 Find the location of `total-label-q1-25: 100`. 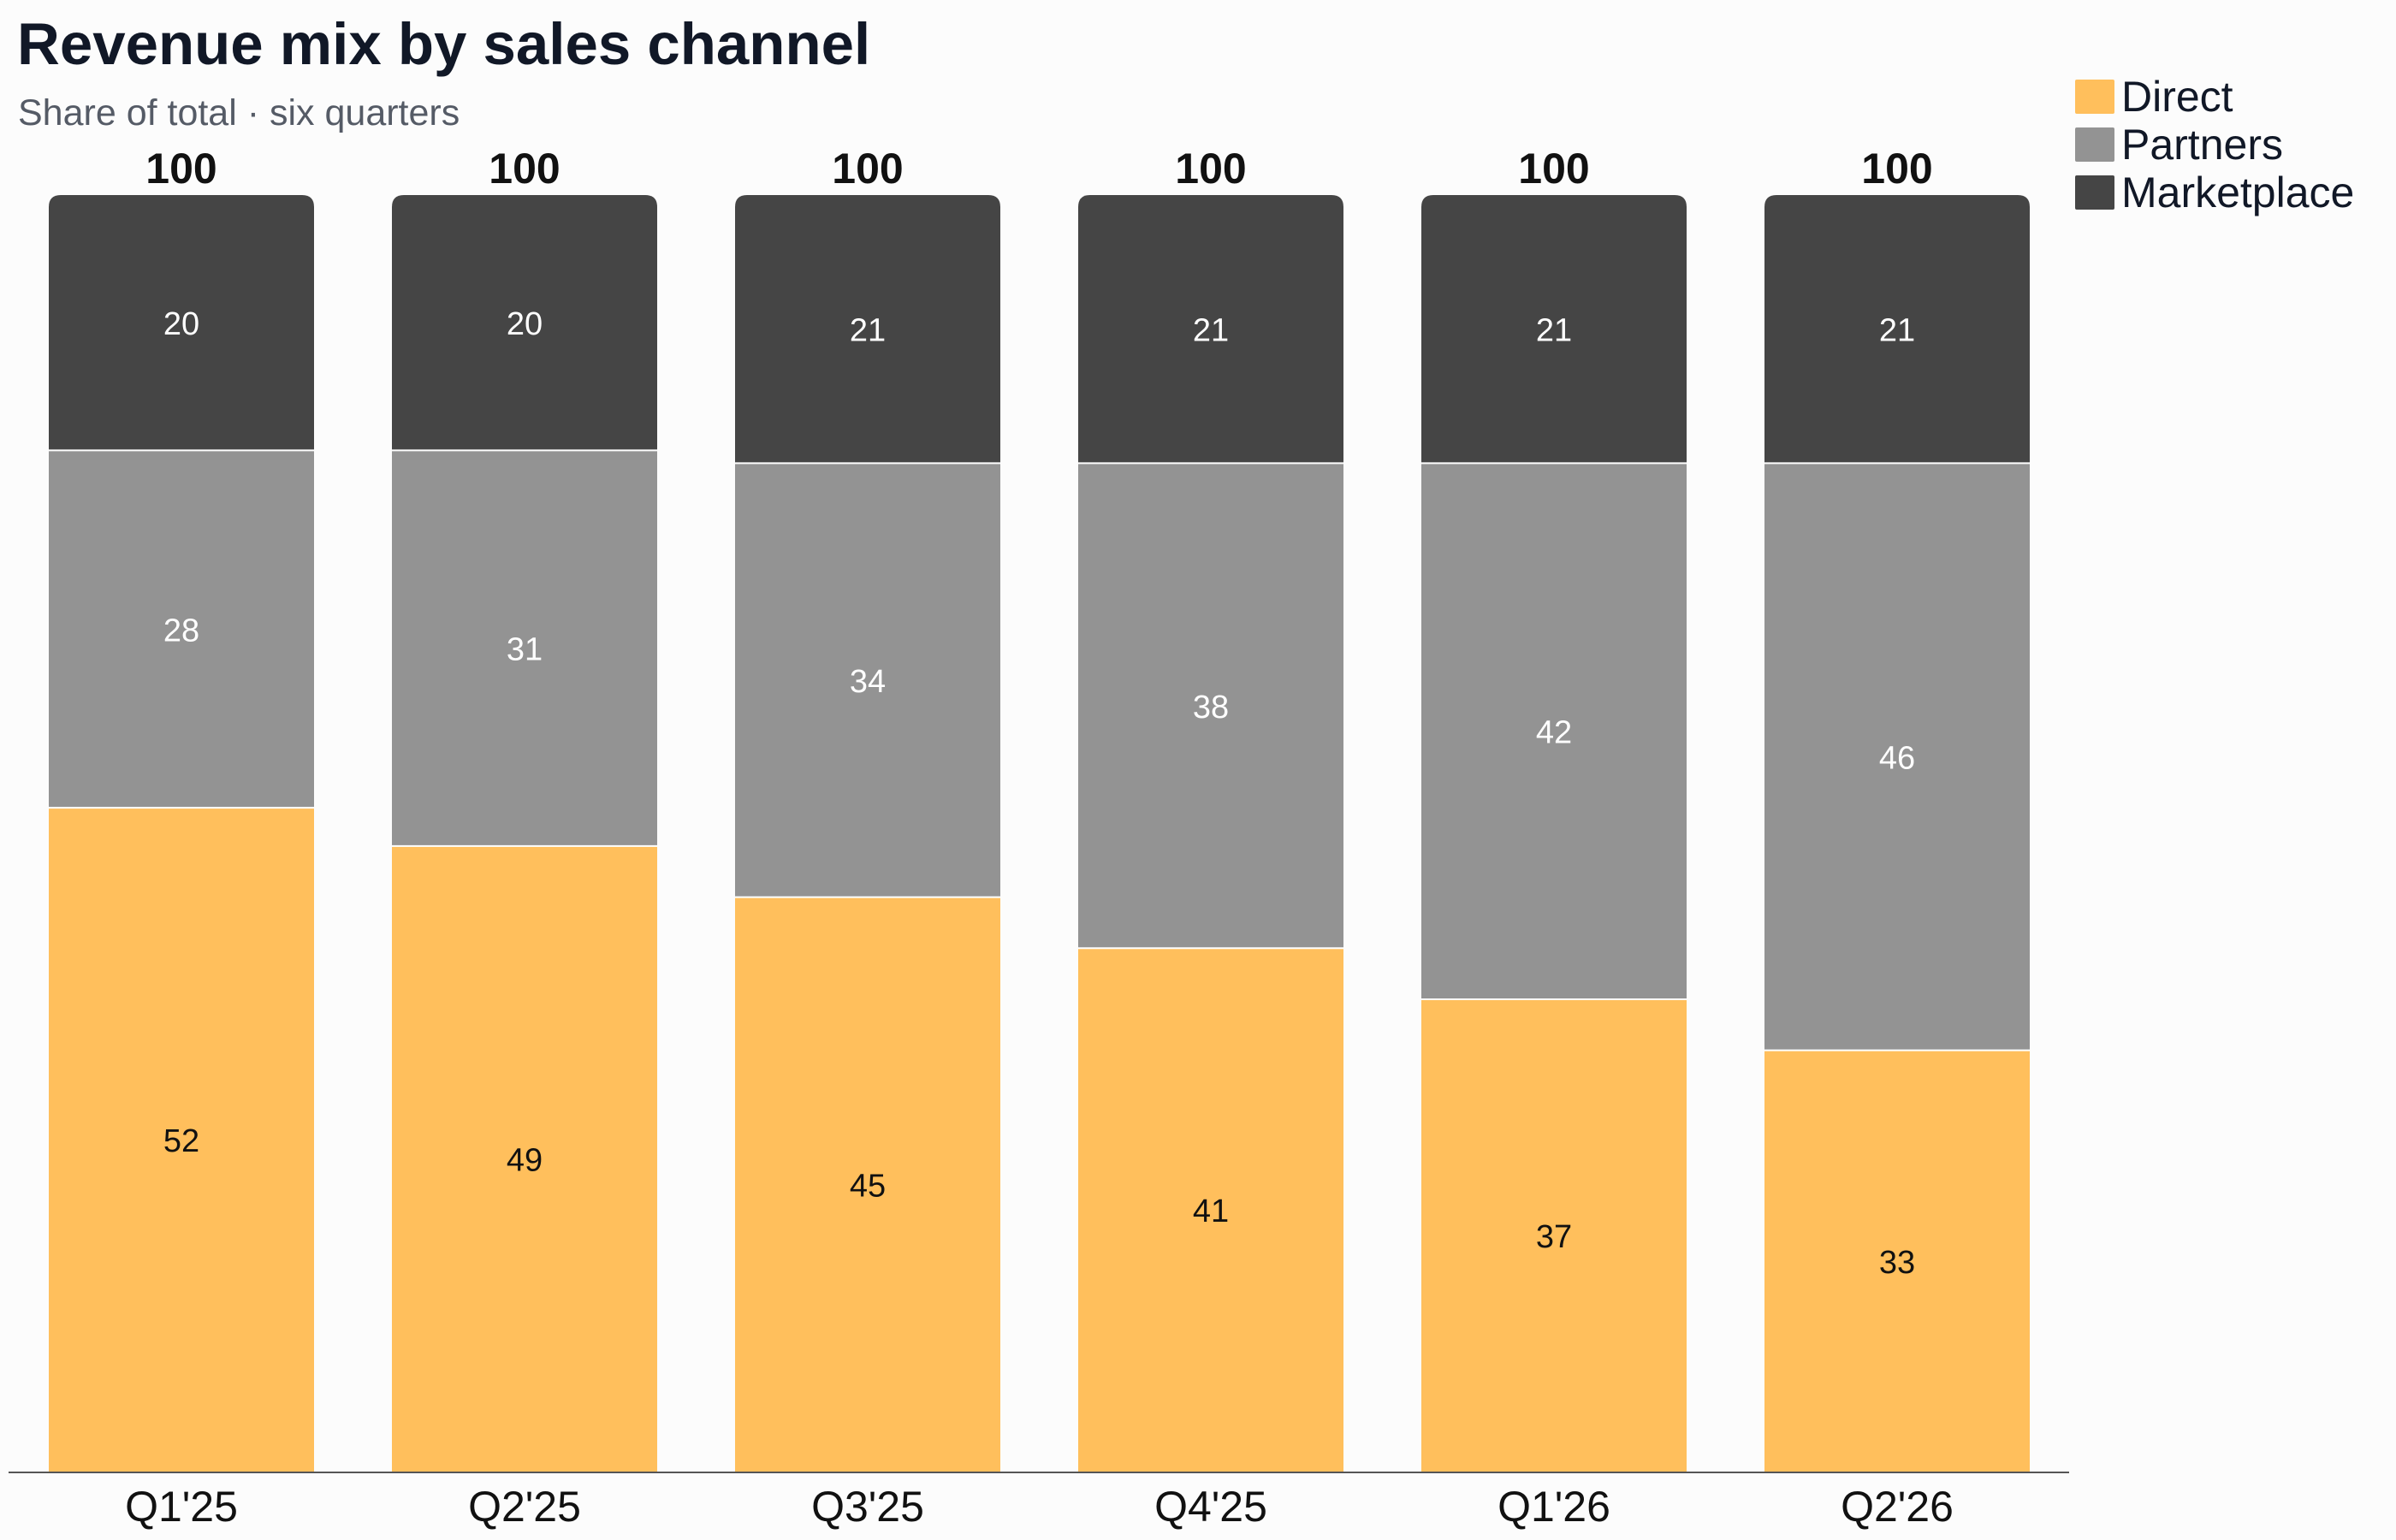

total-label-q1-25: 100 is located at coordinates (180, 168).